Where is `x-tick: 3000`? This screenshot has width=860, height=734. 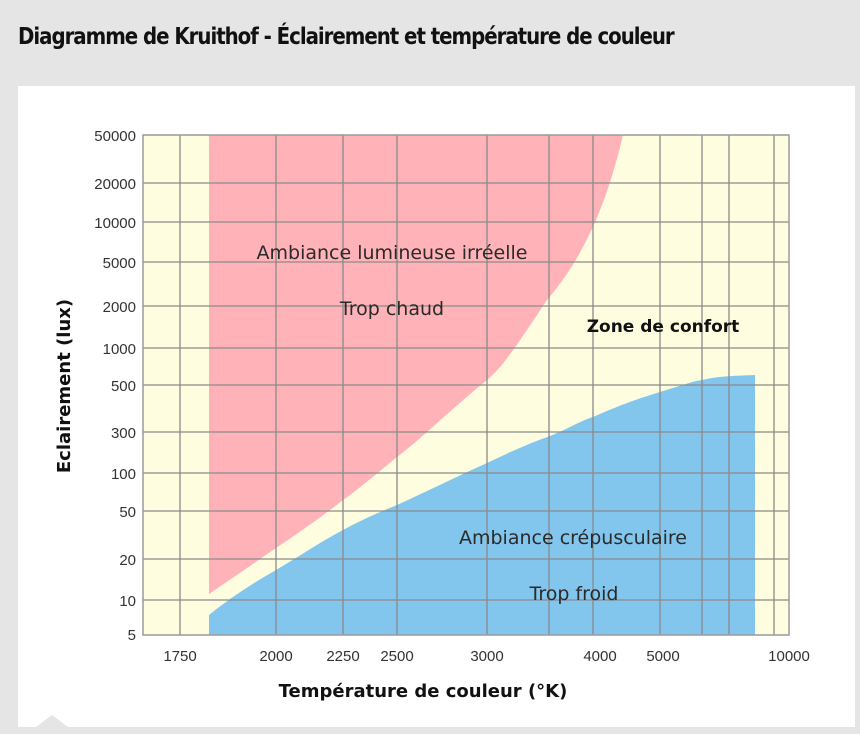
x-tick: 3000 is located at coordinates (486, 656).